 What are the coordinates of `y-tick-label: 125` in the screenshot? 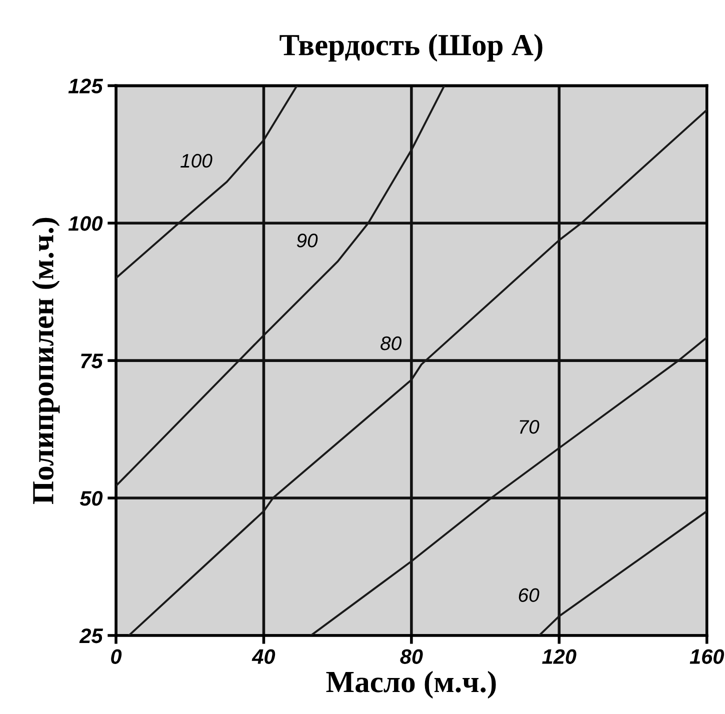 It's located at (86, 86).